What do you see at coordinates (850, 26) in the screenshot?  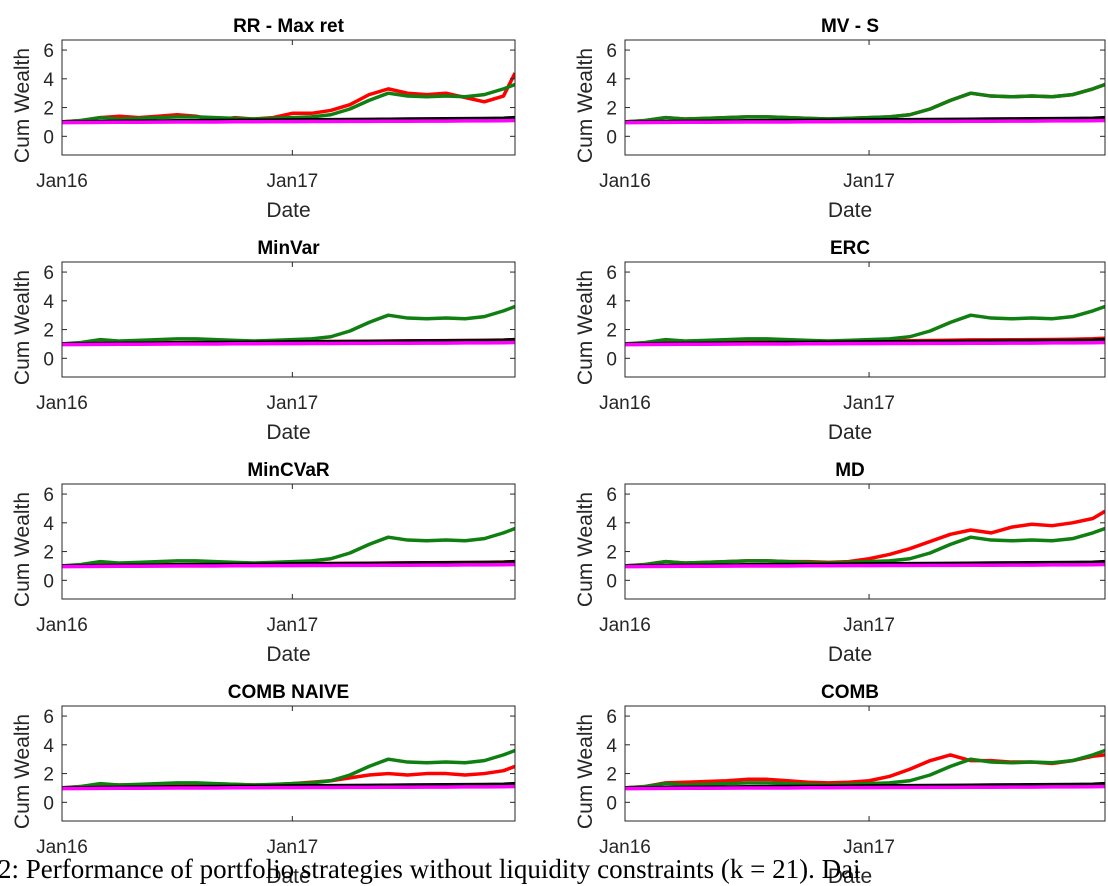 I see `chart-title: MV - S` at bounding box center [850, 26].